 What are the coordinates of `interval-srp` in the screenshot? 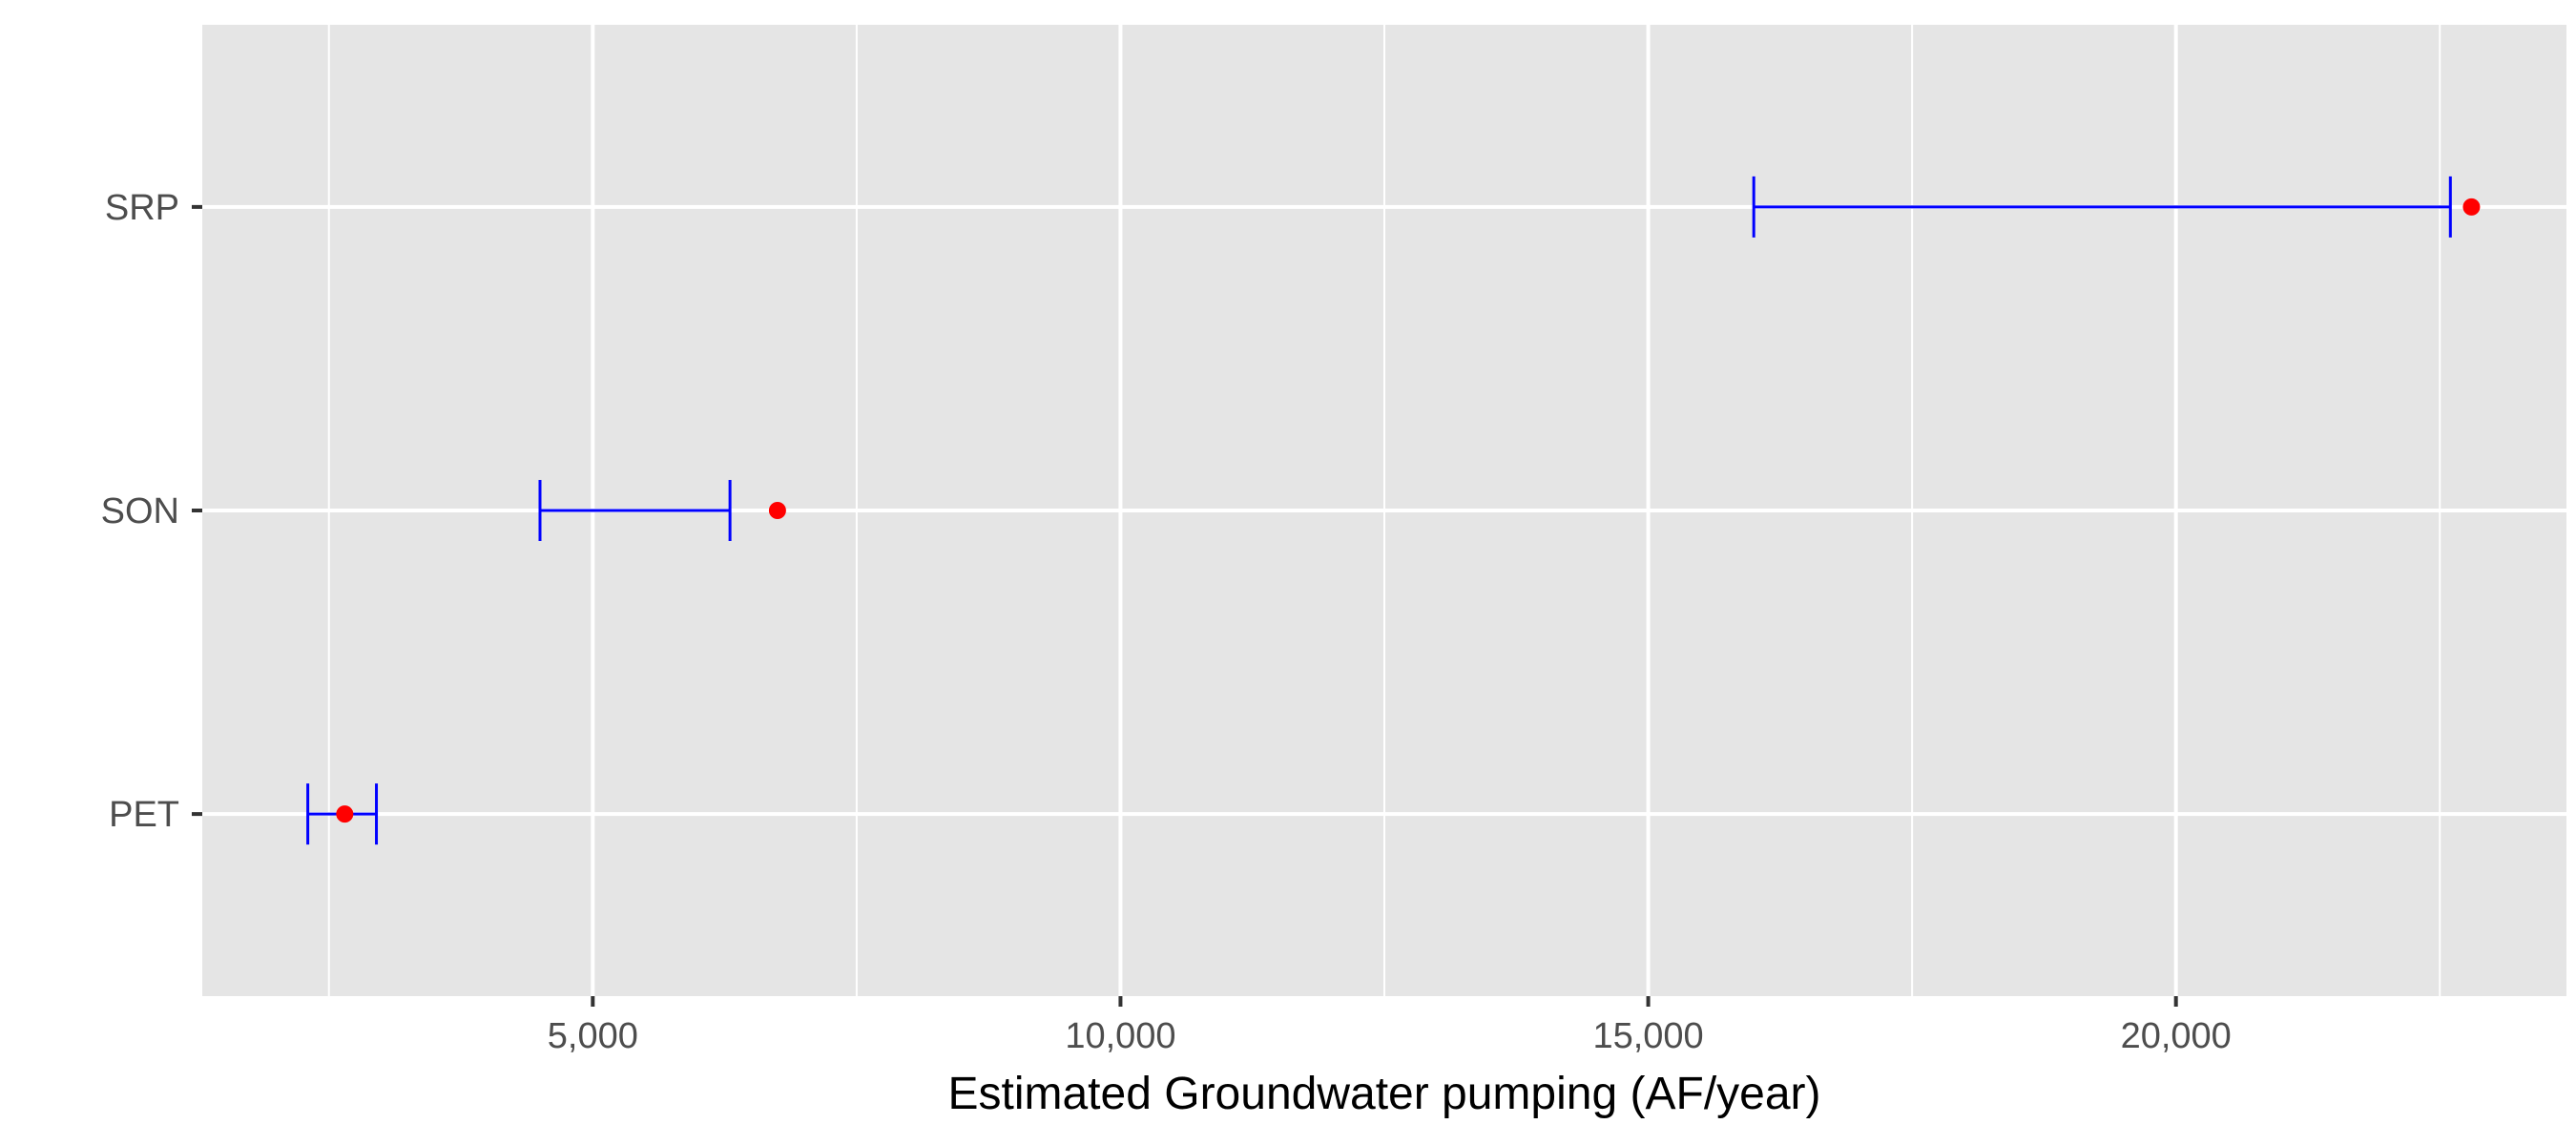 It's located at (2102, 207).